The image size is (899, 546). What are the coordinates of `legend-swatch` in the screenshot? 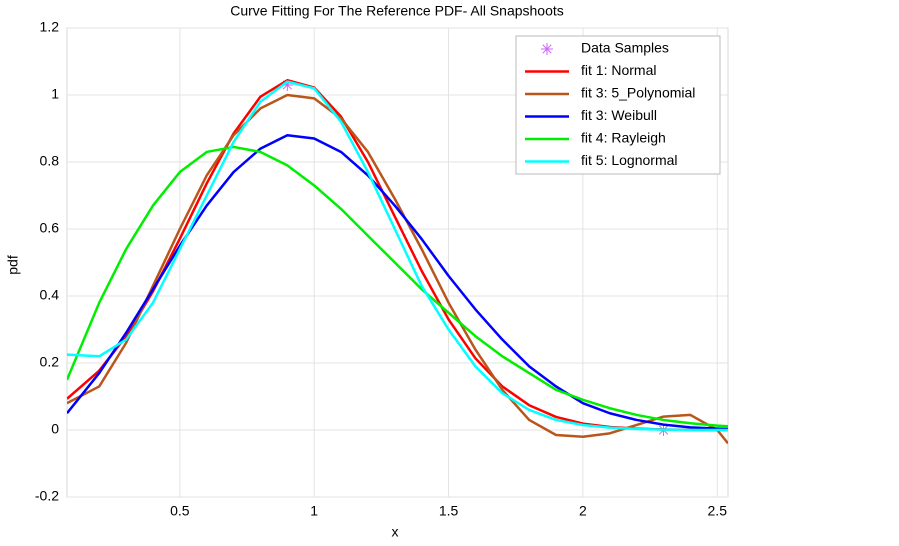 It's located at (547, 49).